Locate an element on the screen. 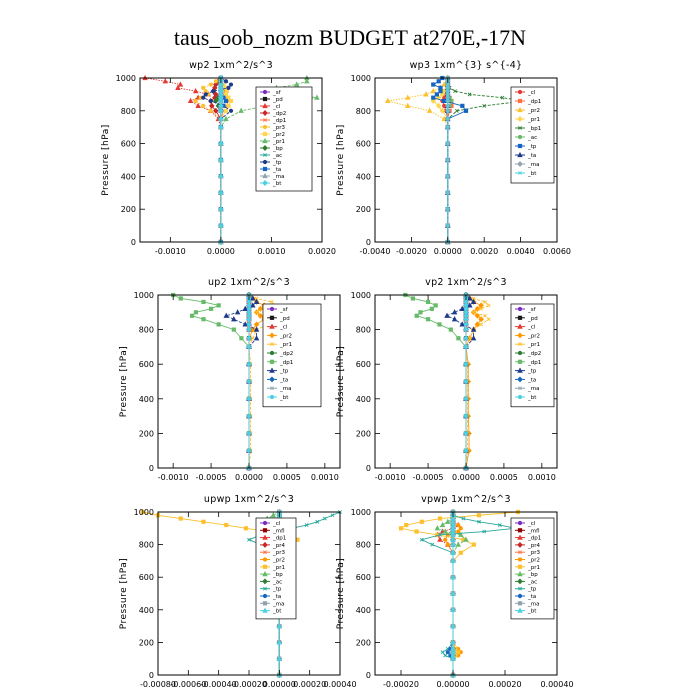 The height and width of the screenshot is (700, 700). legend-entry: _bp is located at coordinates (271, 148).